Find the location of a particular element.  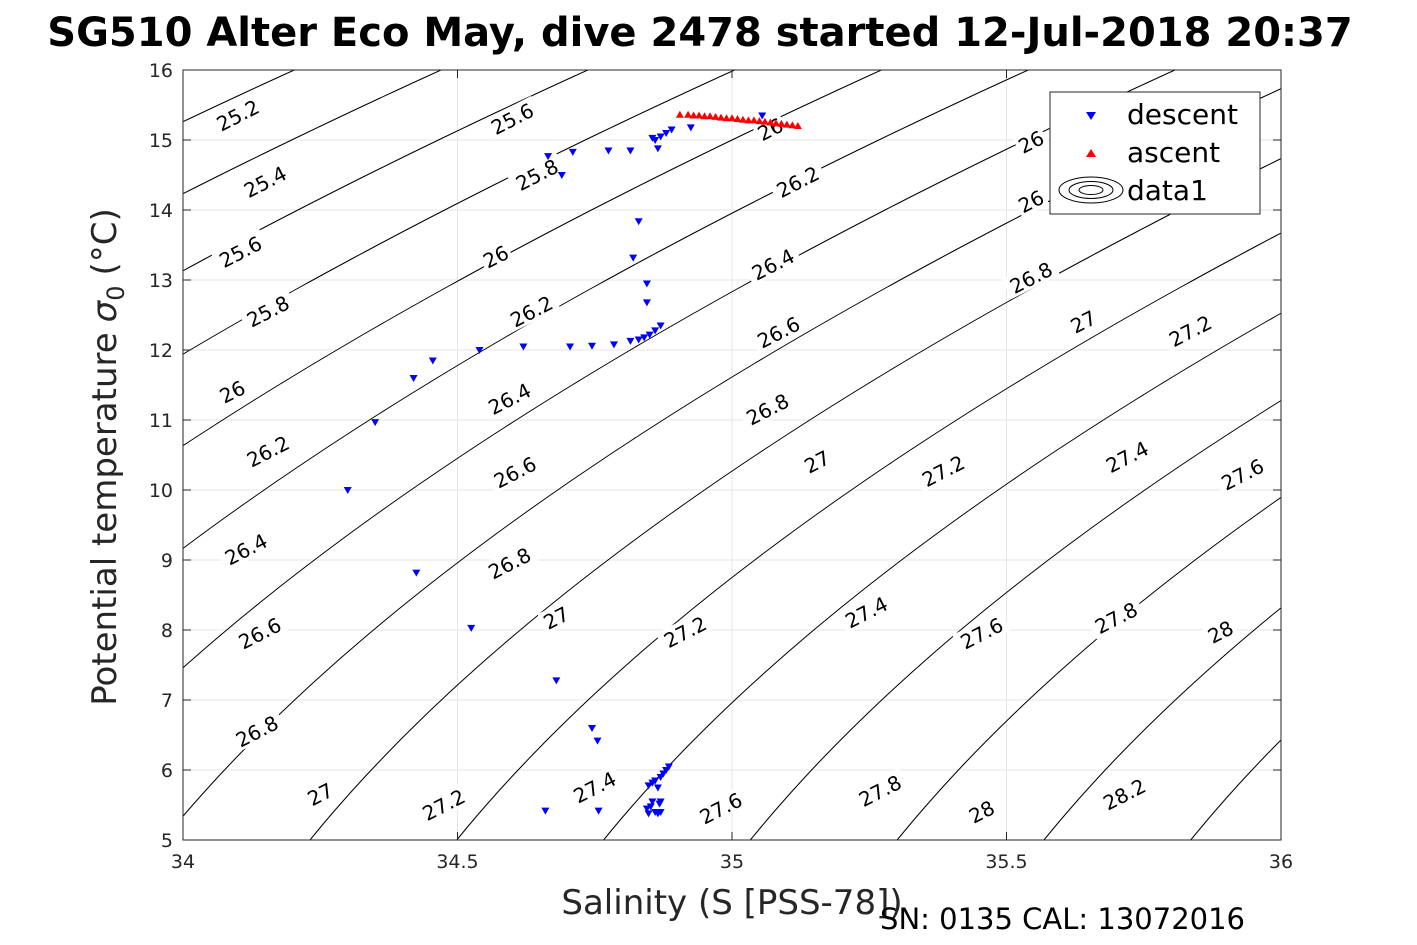

y-tick-label: 7 is located at coordinates (167, 701).